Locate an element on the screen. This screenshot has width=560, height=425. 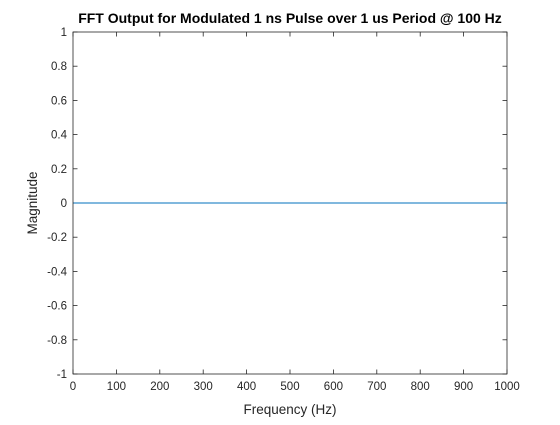
x-tick-label: 400 is located at coordinates (246, 387).